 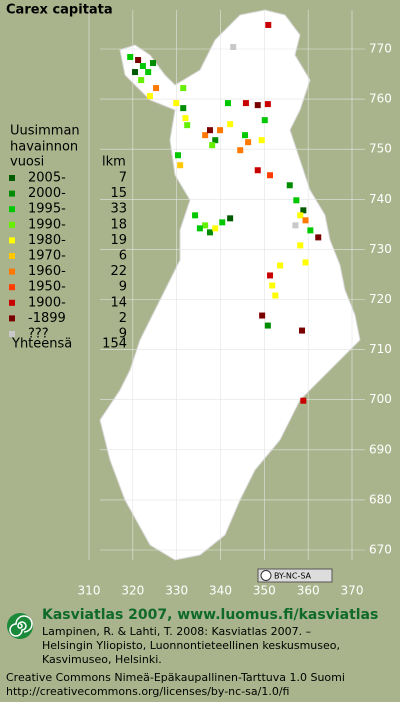 I want to click on legend-count: 19, so click(x=118, y=240).